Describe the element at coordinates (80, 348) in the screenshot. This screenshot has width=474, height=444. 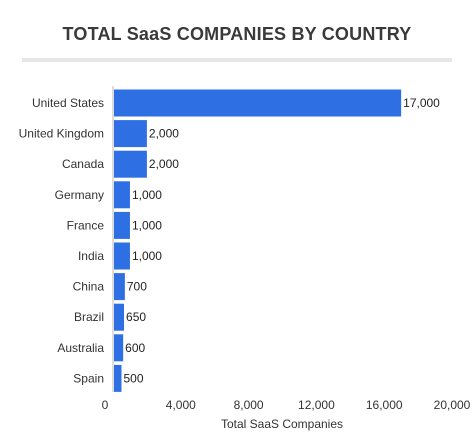
I see `category-label: Australia` at that location.